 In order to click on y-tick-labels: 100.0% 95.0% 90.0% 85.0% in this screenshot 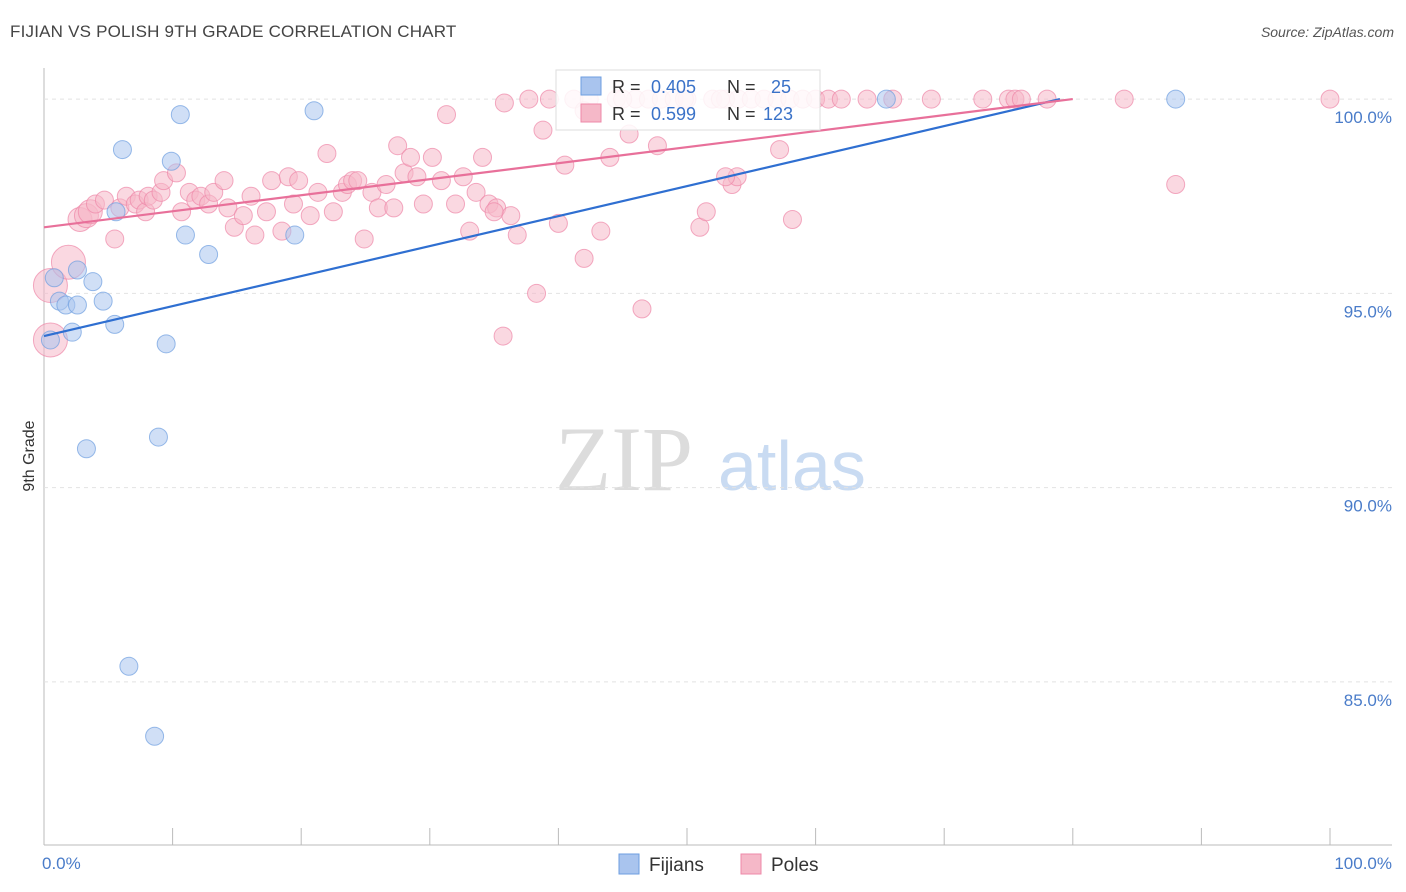, I will do `click(1363, 409)`.